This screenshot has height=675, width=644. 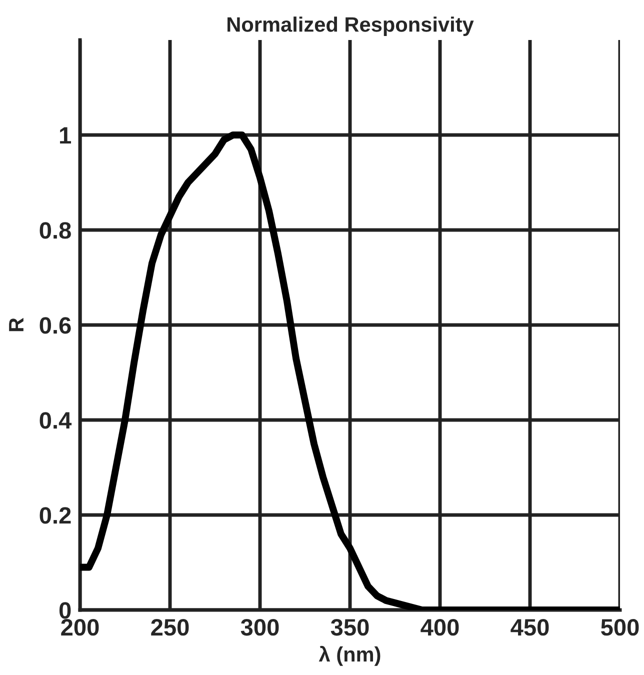 I want to click on chart-title: Normalized Responsivity, so click(x=351, y=26).